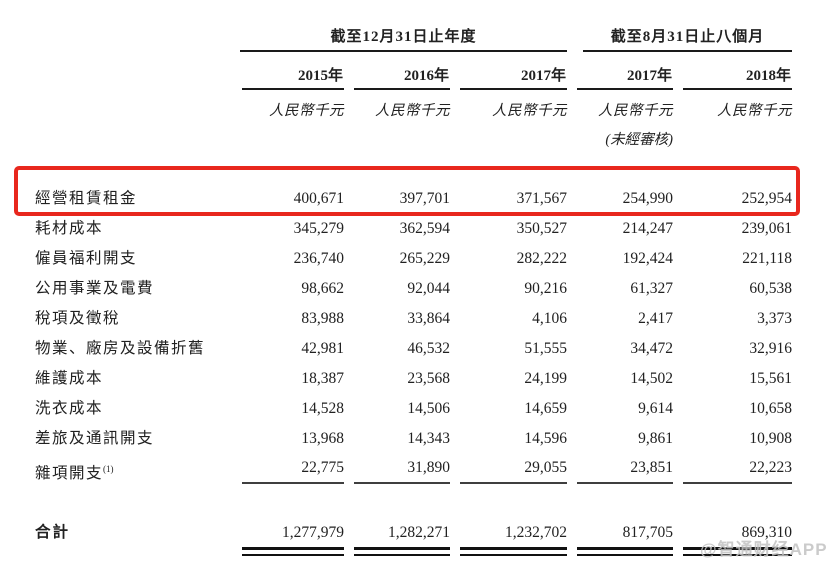  What do you see at coordinates (120, 348) in the screenshot?
I see `row-label: 物業、廠房及設備折舊` at bounding box center [120, 348].